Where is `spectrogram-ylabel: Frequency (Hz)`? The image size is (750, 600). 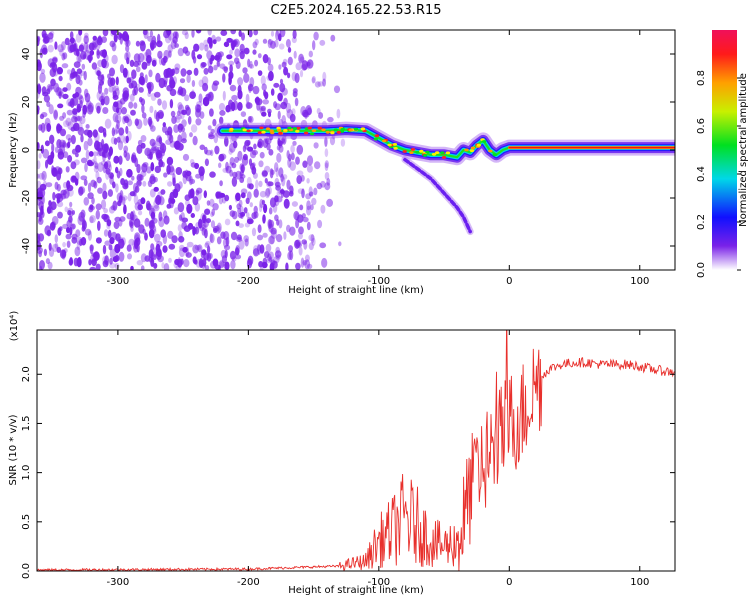 spectrogram-ylabel: Frequency (Hz) is located at coordinates (13, 150).